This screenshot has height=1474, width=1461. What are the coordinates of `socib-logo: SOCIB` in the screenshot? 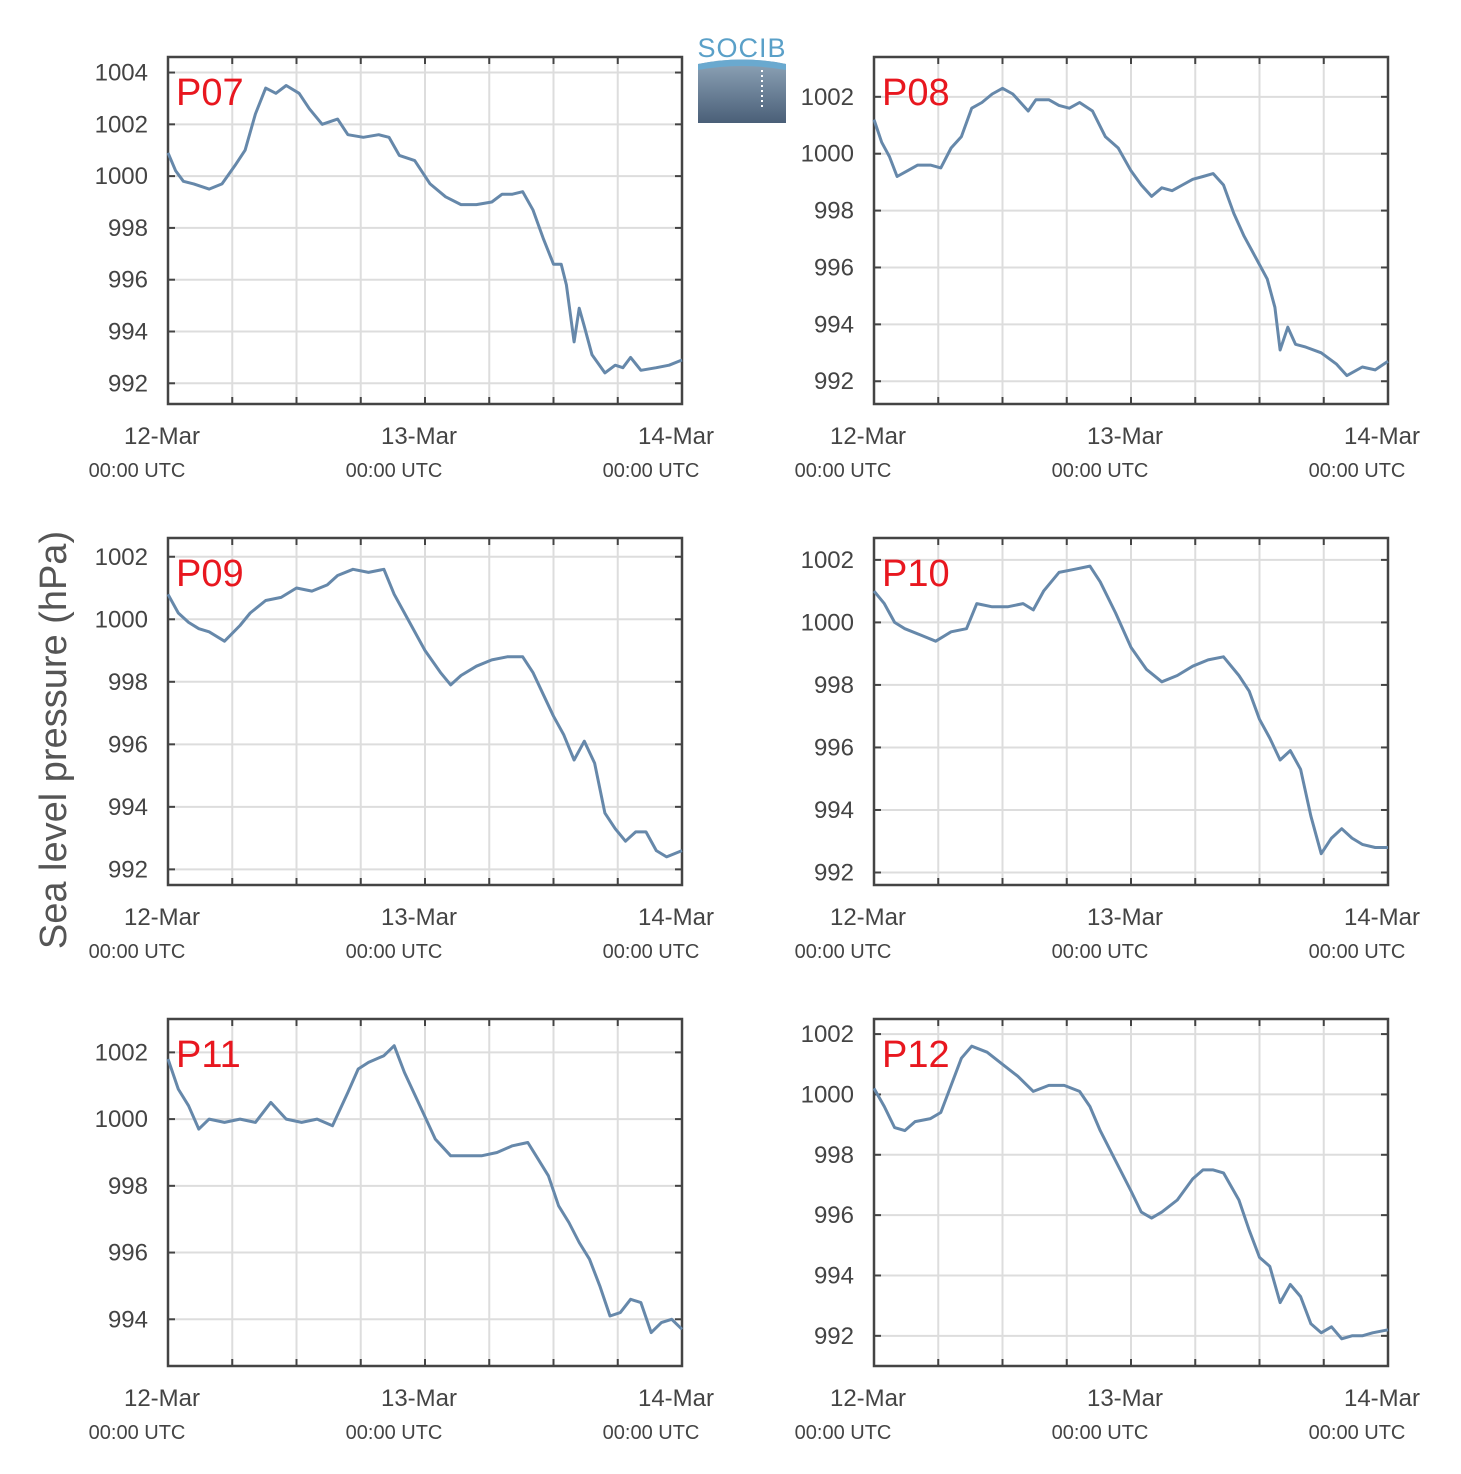 It's located at (741, 78).